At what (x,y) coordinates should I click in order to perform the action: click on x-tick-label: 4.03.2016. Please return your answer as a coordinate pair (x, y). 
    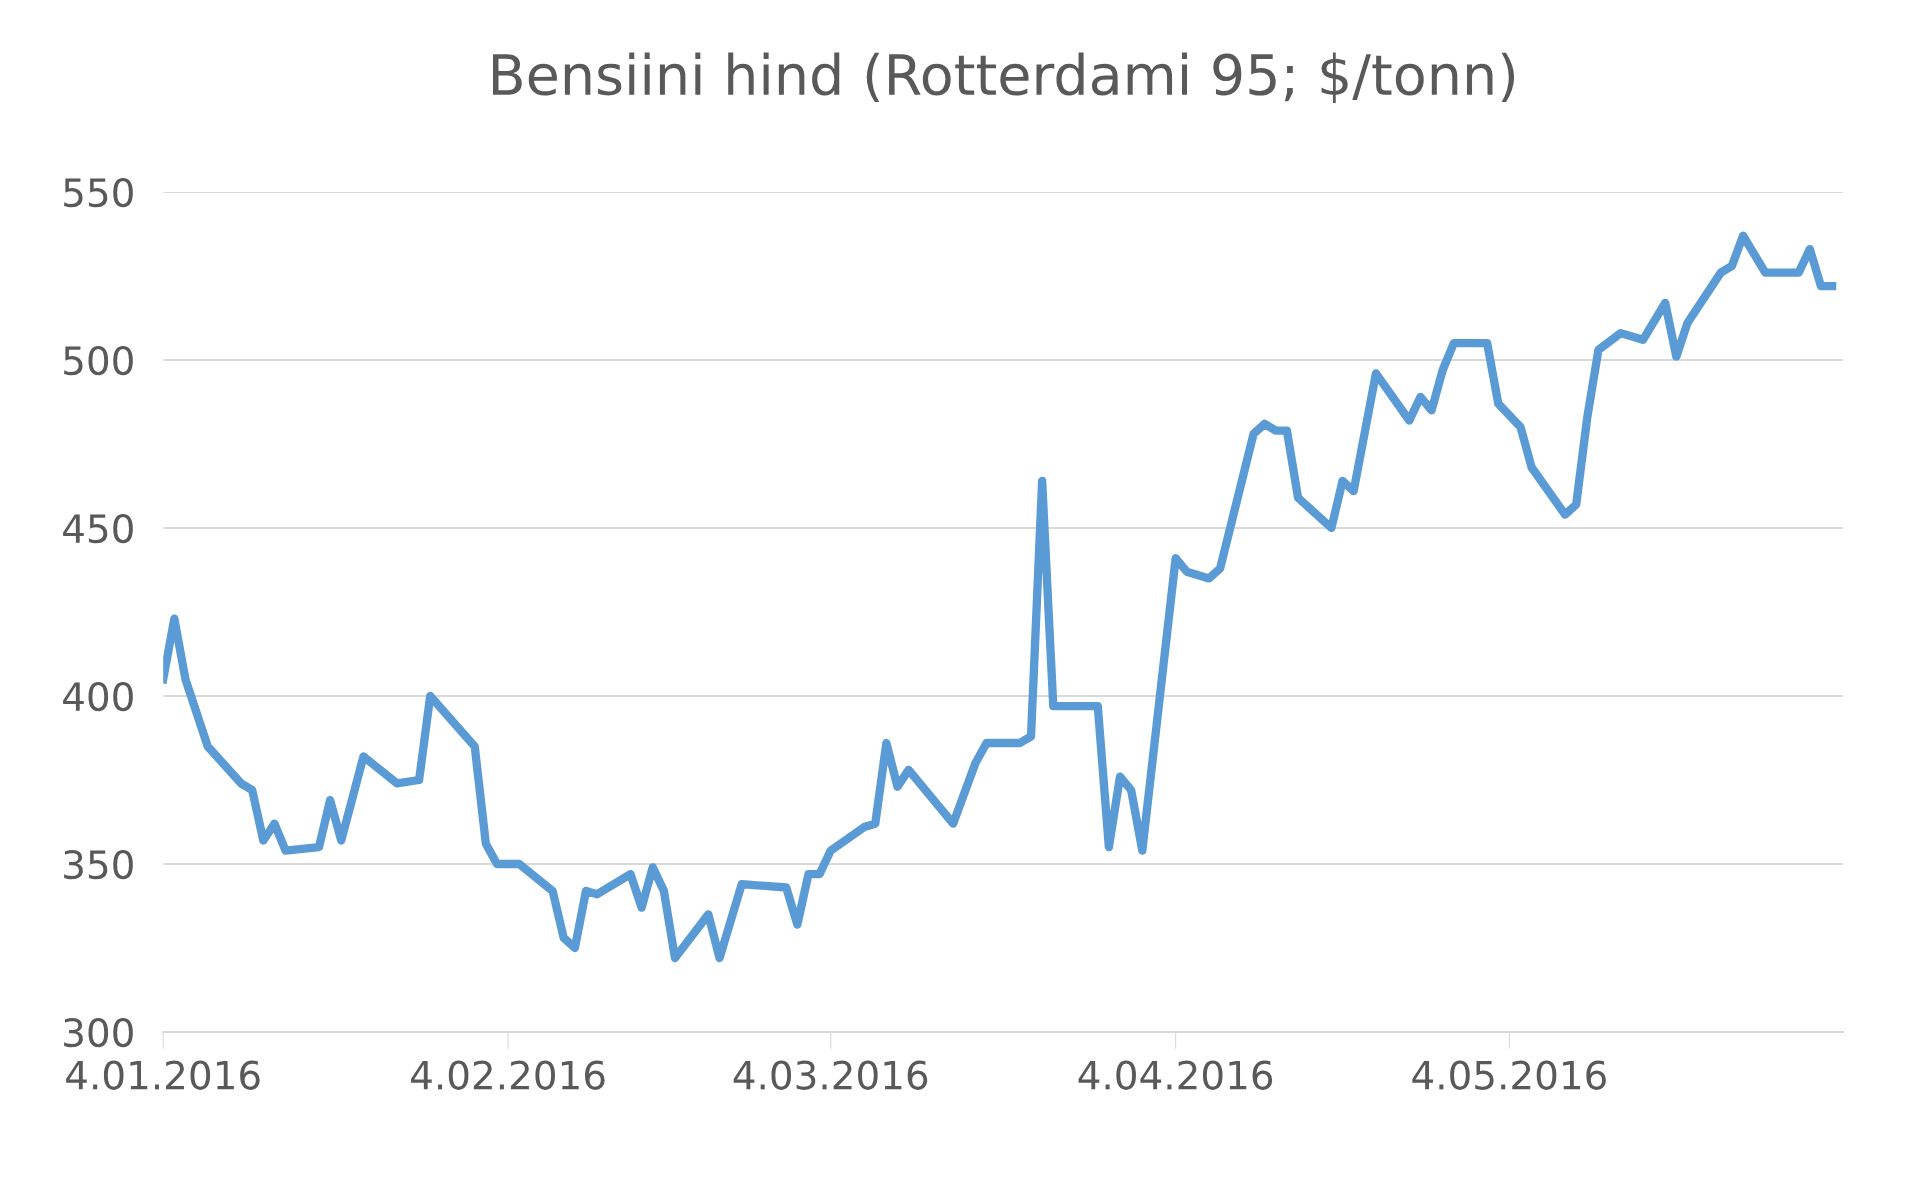
    Looking at the image, I should click on (830, 1075).